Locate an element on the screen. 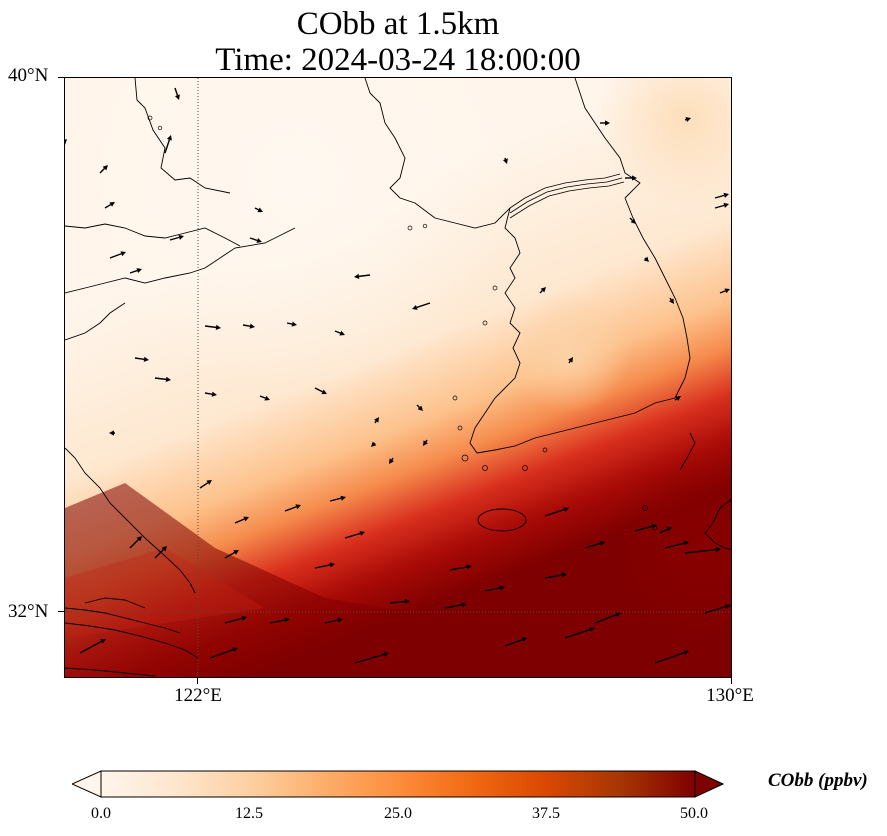  colorbar-tick-3: 37.5 is located at coordinates (546, 813).